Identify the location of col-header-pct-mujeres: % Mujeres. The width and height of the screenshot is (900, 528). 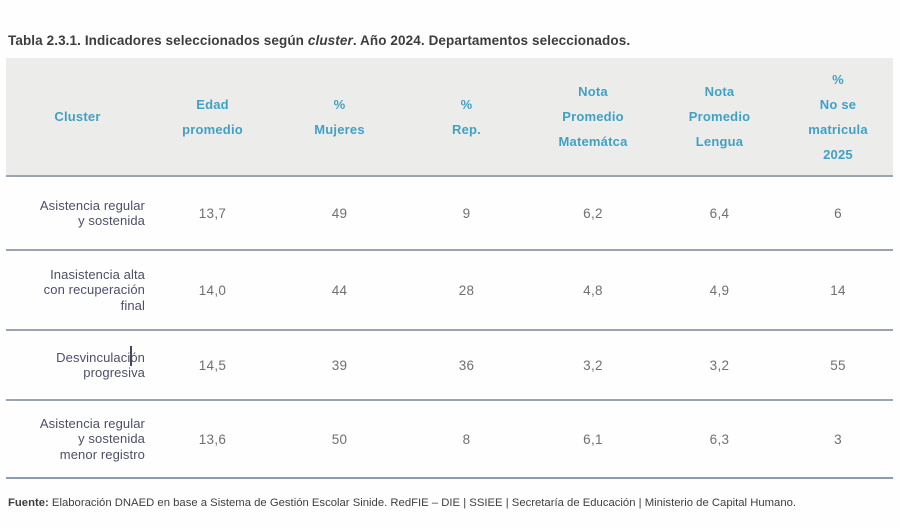
(339, 116).